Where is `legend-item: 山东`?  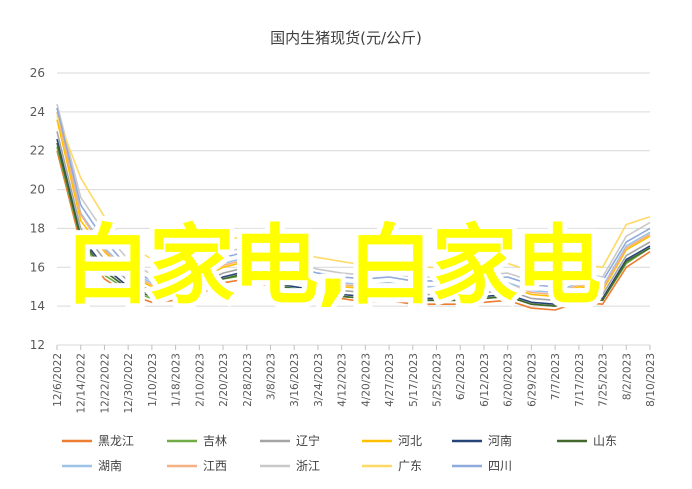 legend-item: 山东 is located at coordinates (587, 441).